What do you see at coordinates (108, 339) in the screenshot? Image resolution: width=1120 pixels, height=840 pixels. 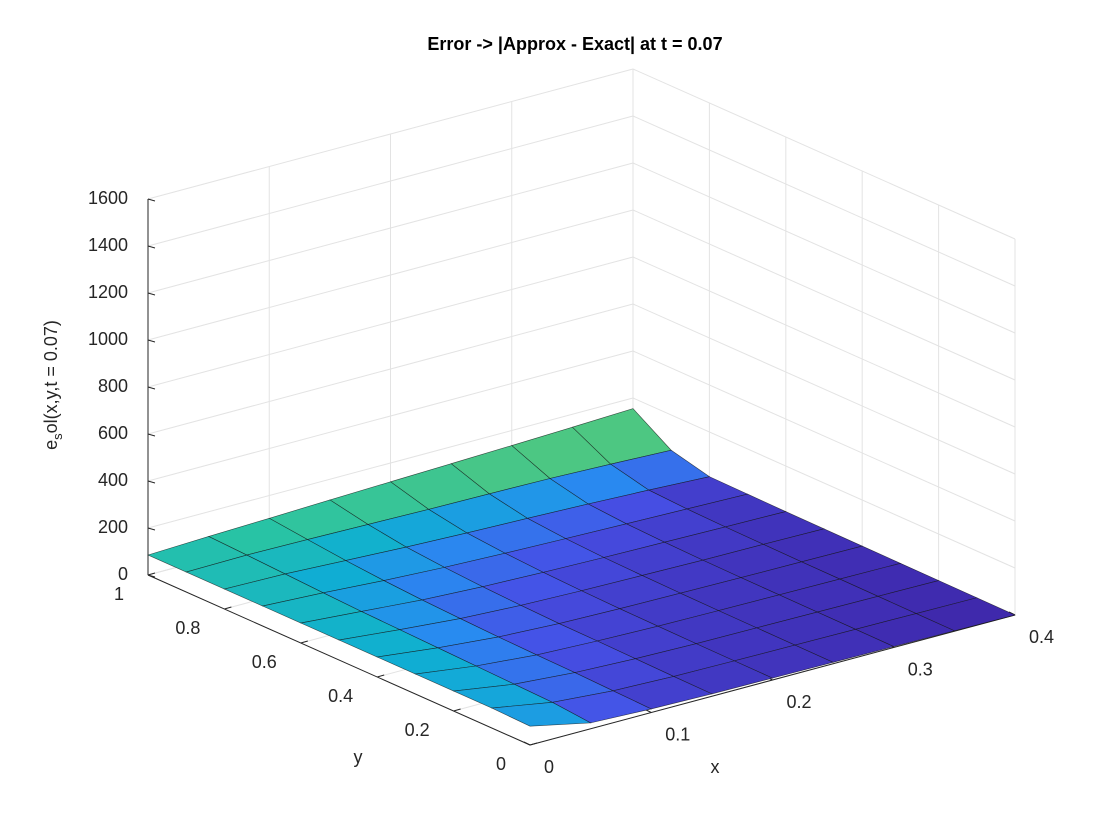 I see `z-tick-label: 1000` at bounding box center [108, 339].